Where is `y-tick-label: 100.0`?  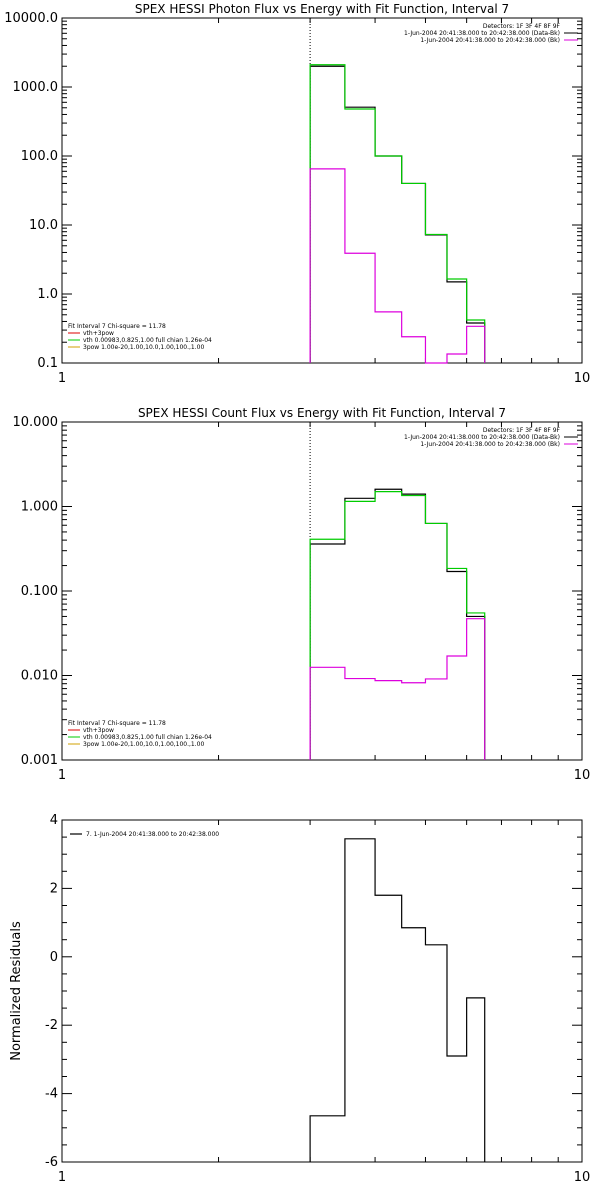
y-tick-label: 100.0 is located at coordinates (39, 156).